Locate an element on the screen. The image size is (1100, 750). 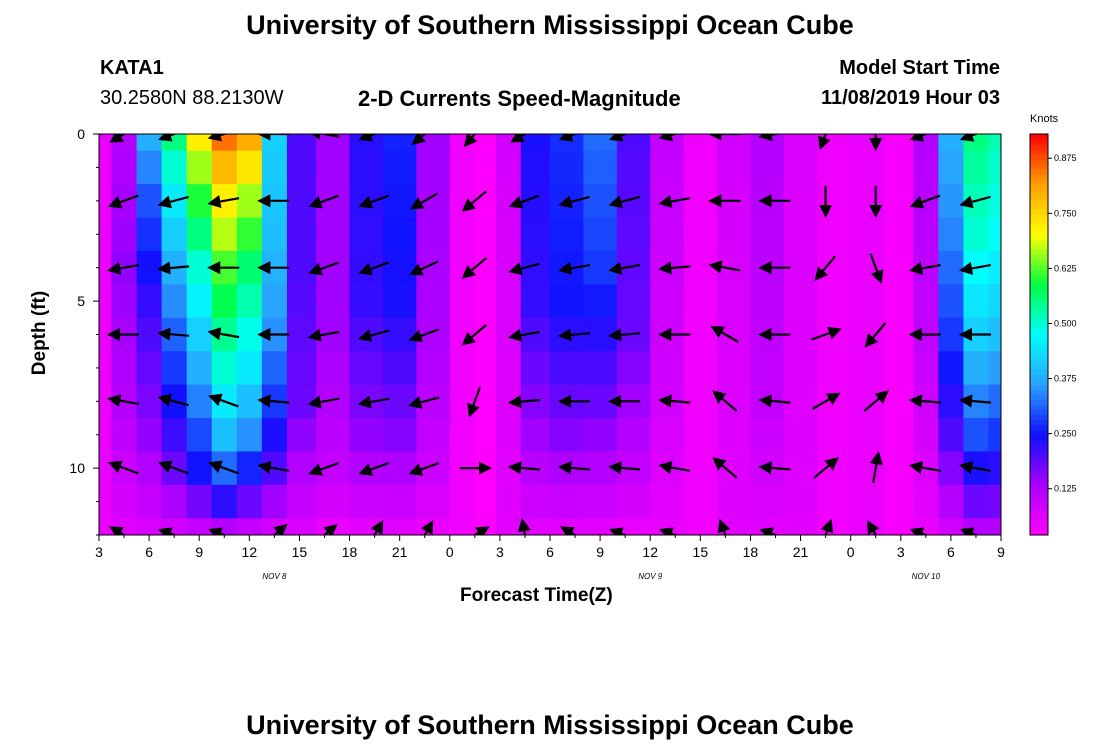
x-tick-label: 15 is located at coordinates (701, 552).